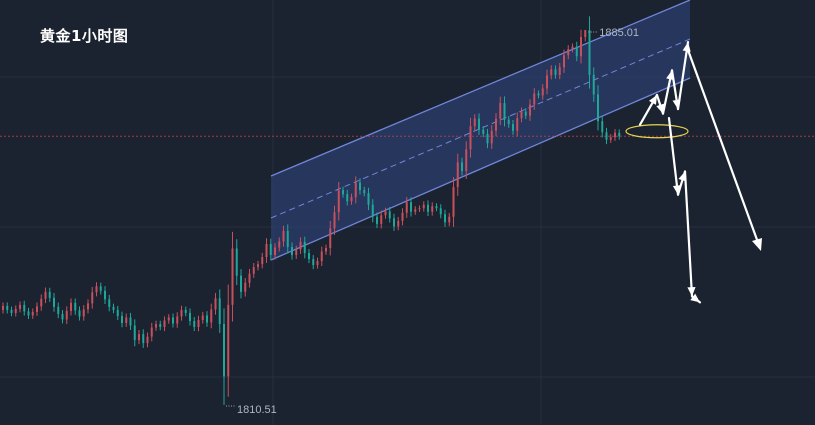  I want to click on forecast-arrowhead, so click(691, 291).